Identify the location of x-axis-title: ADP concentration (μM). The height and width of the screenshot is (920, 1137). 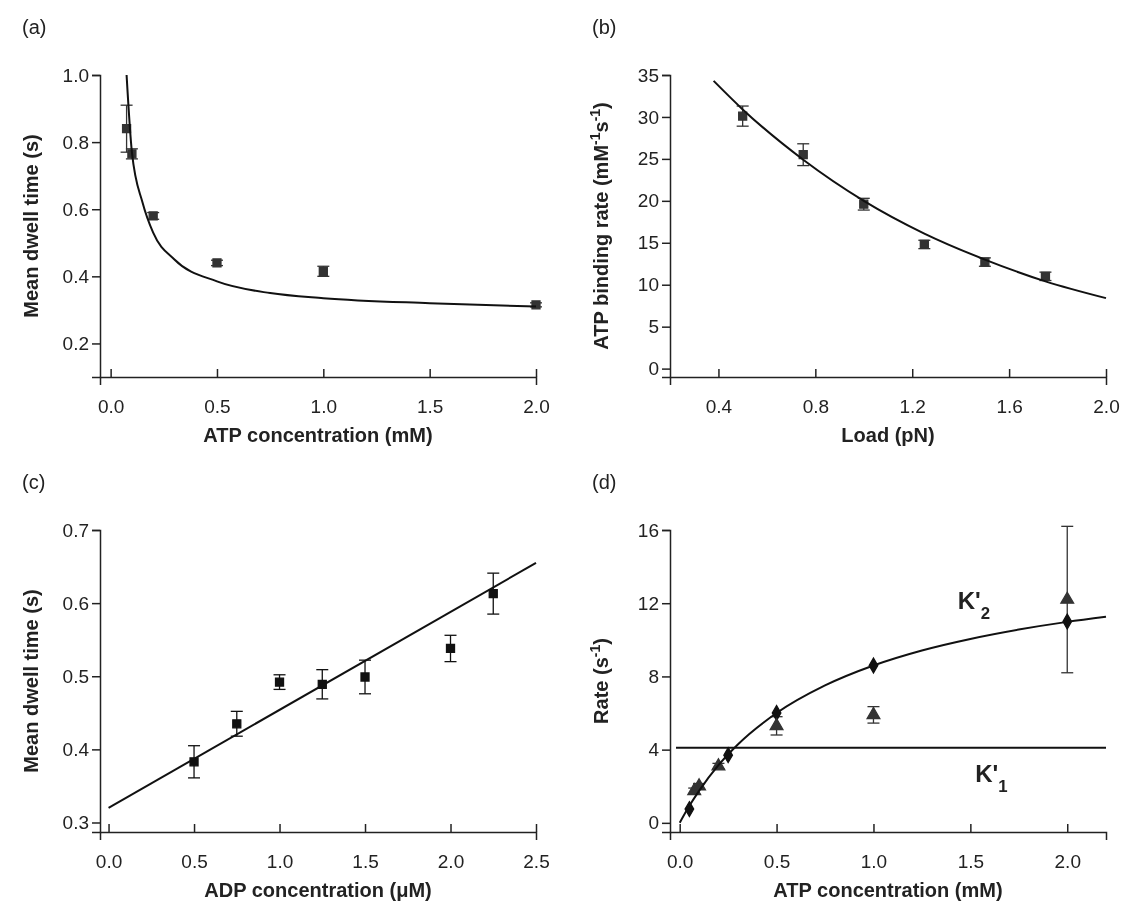
(318, 890).